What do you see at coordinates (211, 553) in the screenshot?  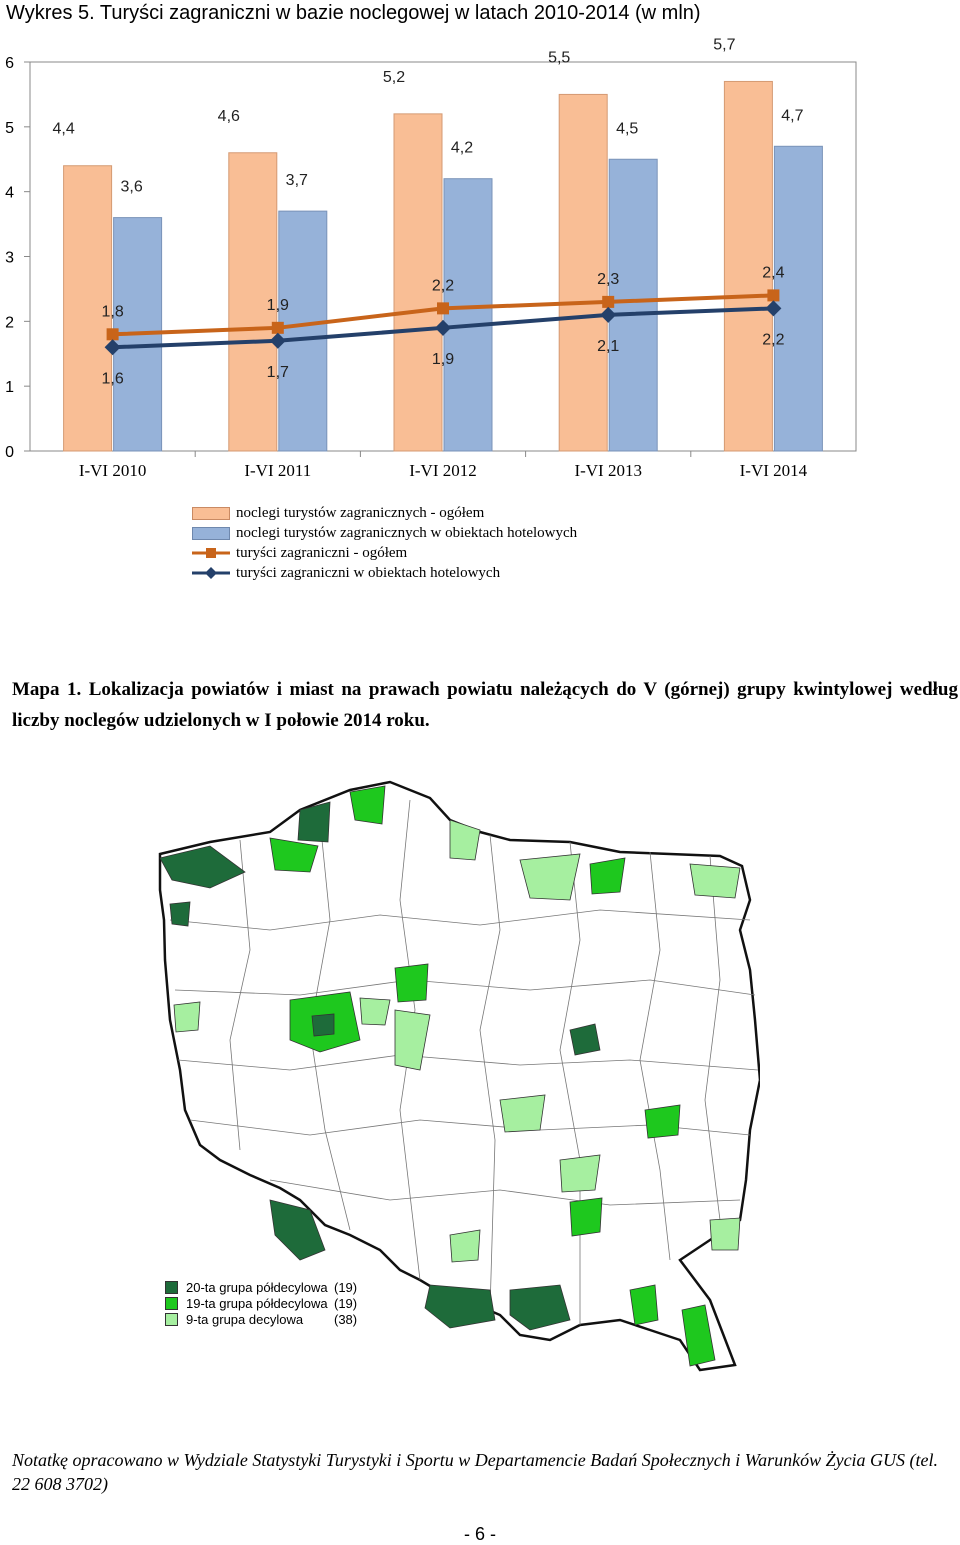 I see `legend-line-square` at bounding box center [211, 553].